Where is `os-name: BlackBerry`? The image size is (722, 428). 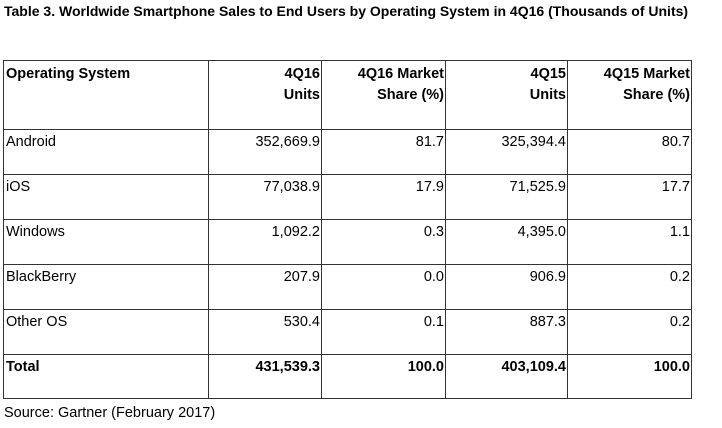 os-name: BlackBerry is located at coordinates (106, 287).